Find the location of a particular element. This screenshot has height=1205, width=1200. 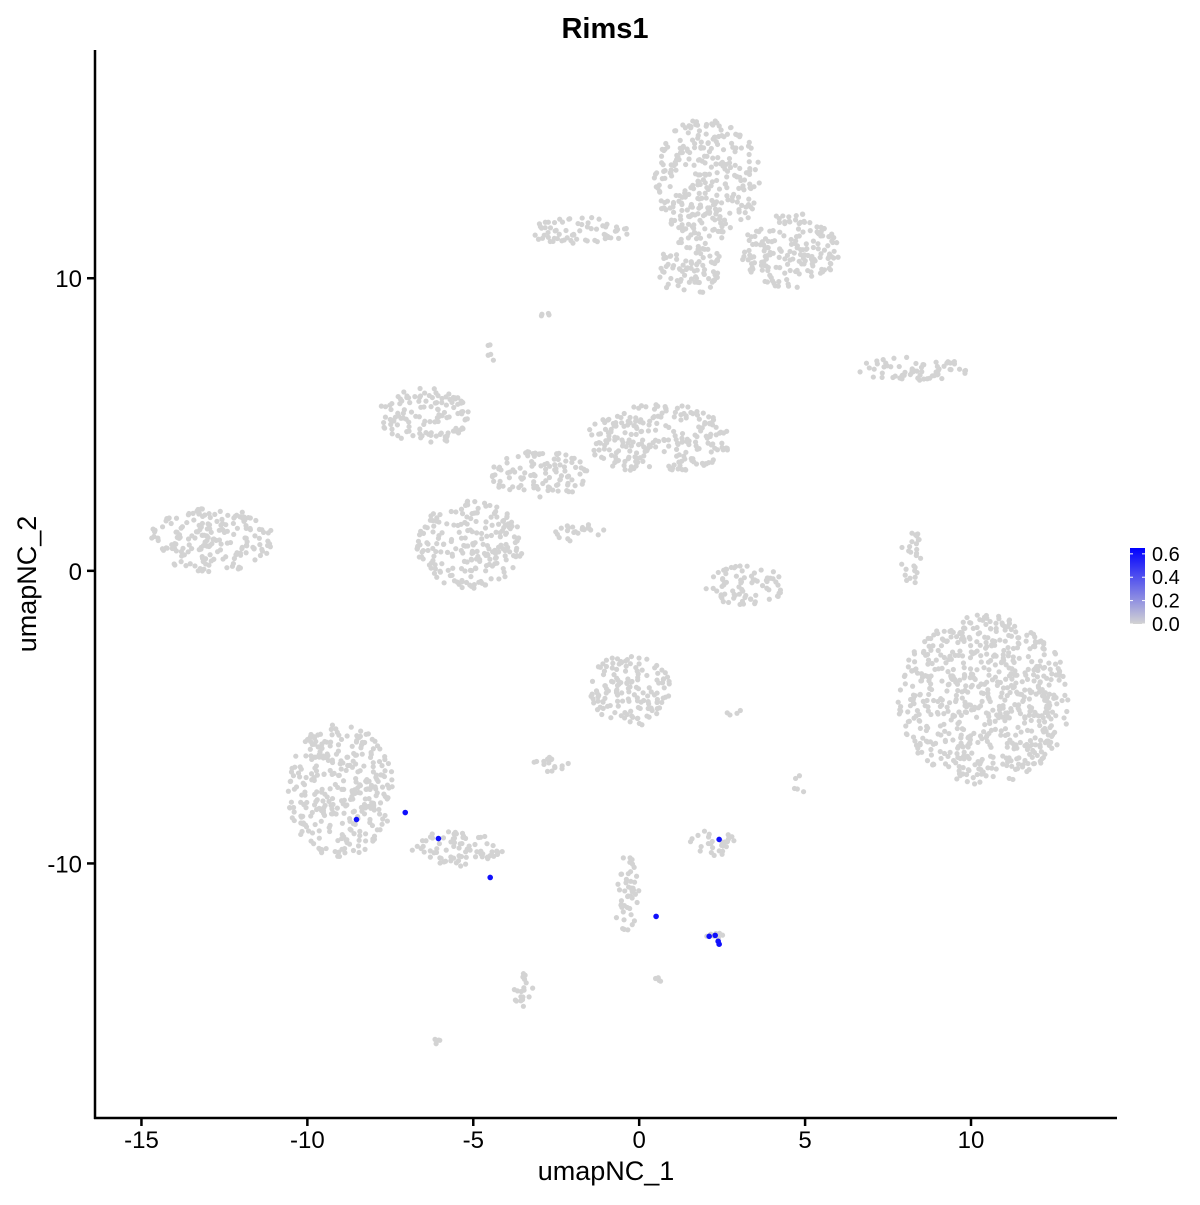

y-axis-label: umapNC_2 is located at coordinates (27, 584).